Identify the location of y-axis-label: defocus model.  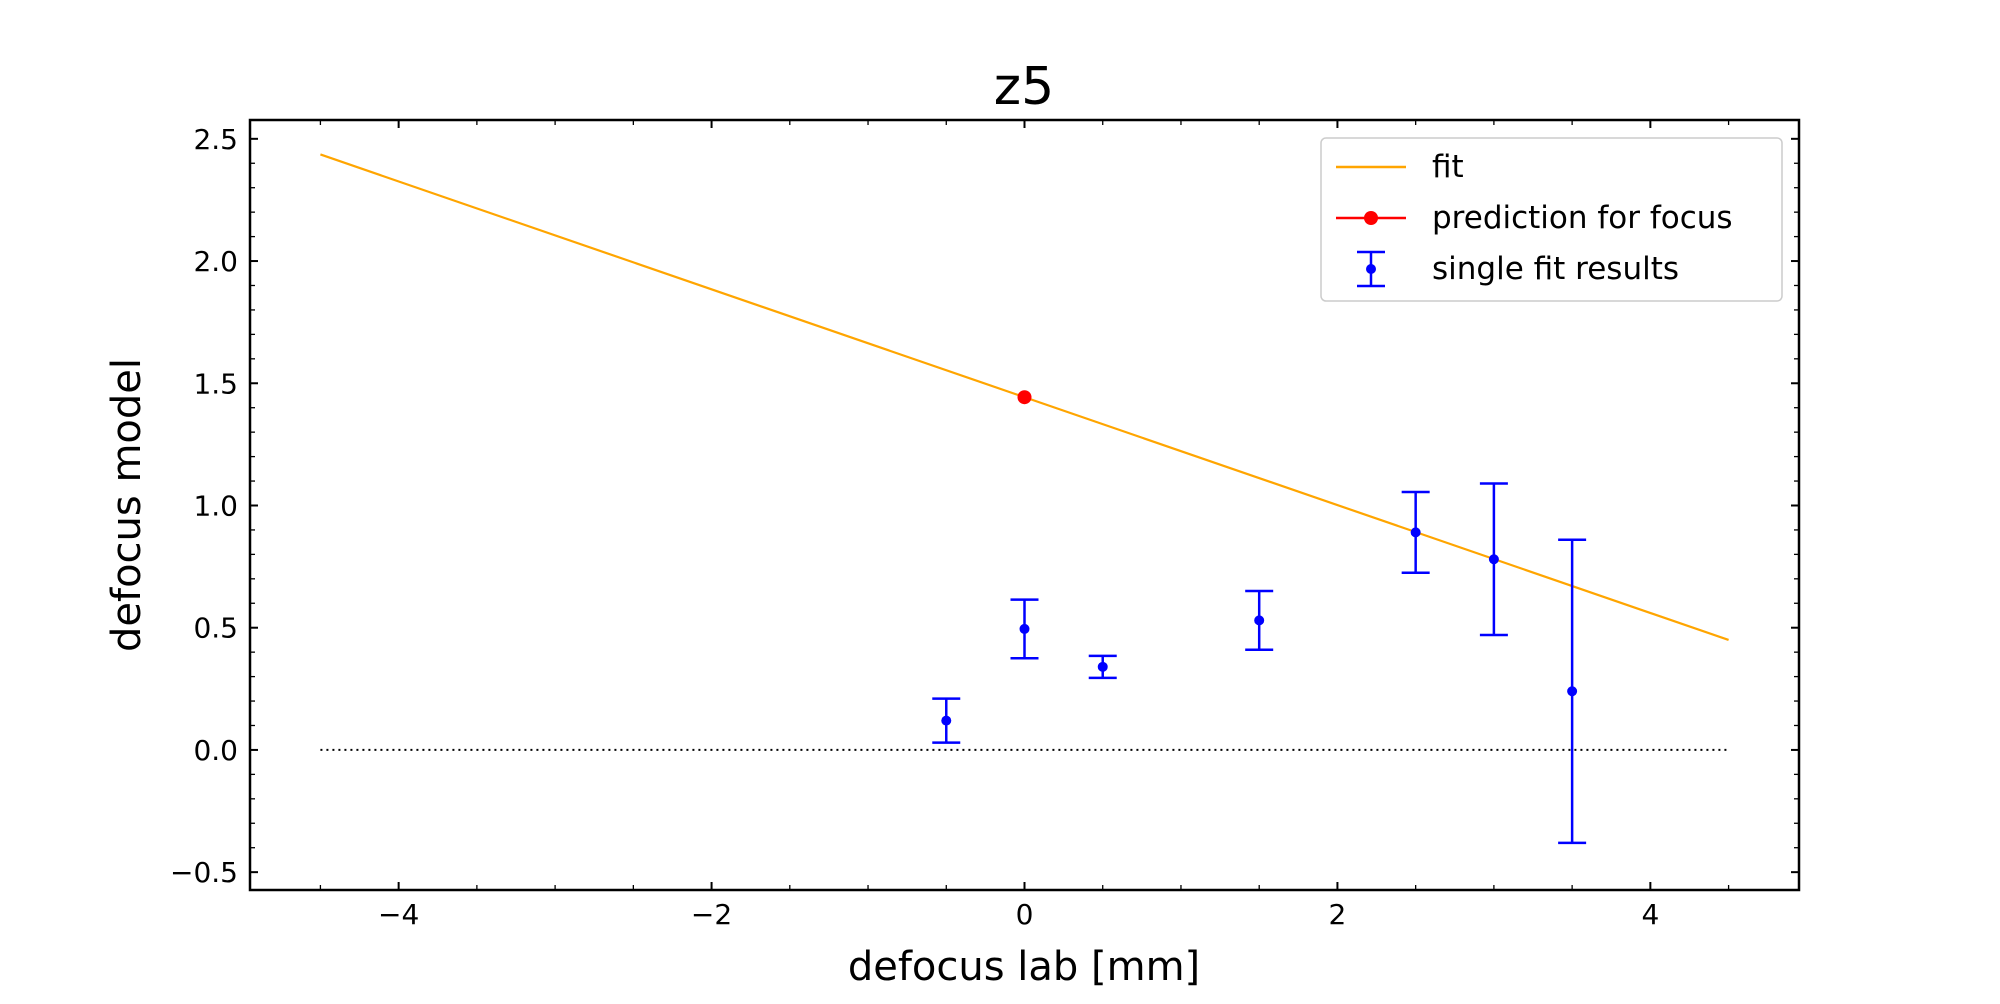
(127, 505).